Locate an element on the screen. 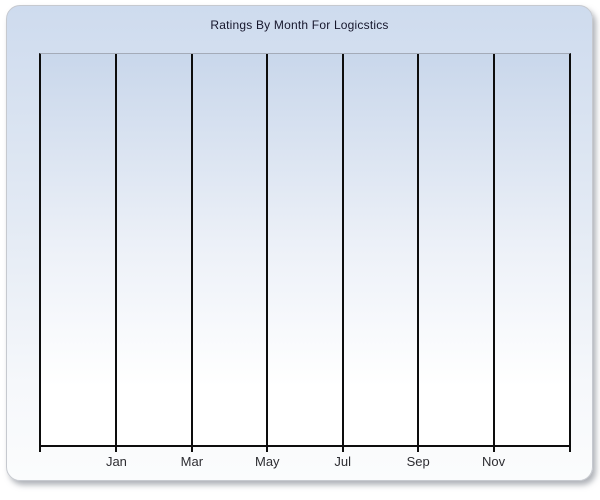  x-axis-label: May is located at coordinates (267, 461).